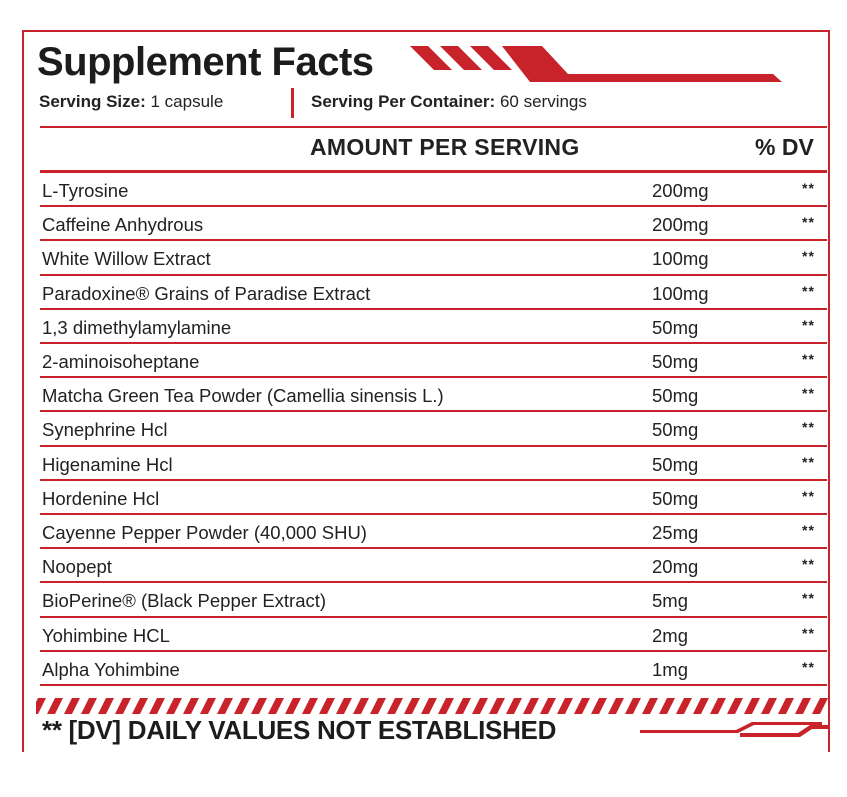  I want to click on decorative-footer-lines, so click(735, 729).